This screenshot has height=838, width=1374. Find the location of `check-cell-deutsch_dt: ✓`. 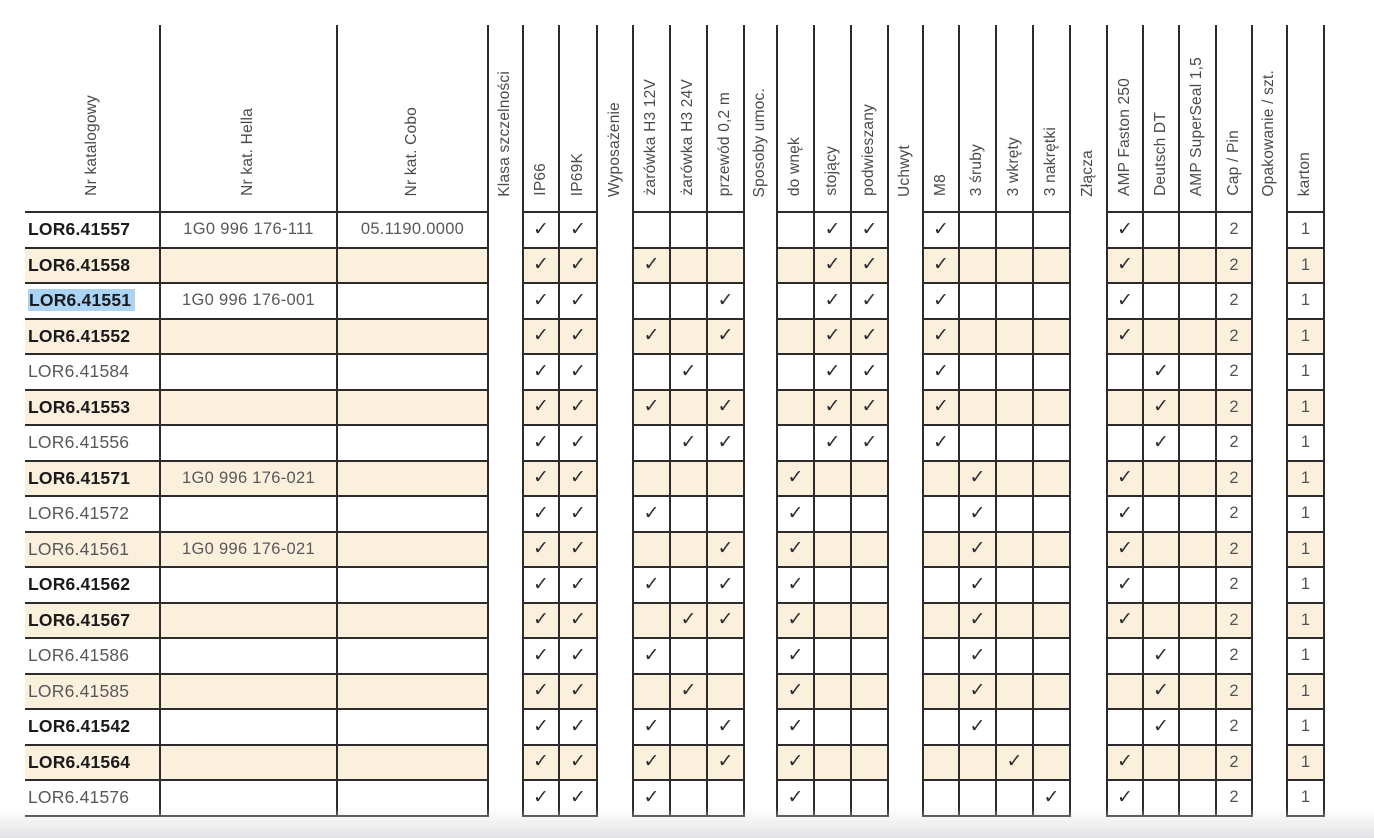

check-cell-deutsch_dt: ✓ is located at coordinates (1161, 372).